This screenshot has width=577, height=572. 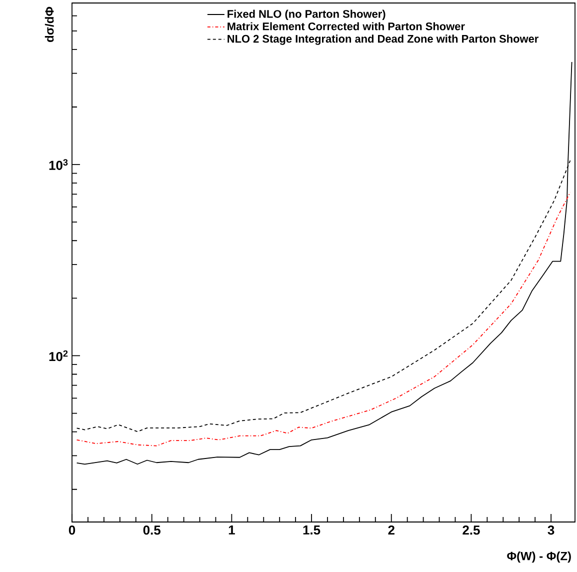 I want to click on x-tick-label: 1.5, so click(x=311, y=530).